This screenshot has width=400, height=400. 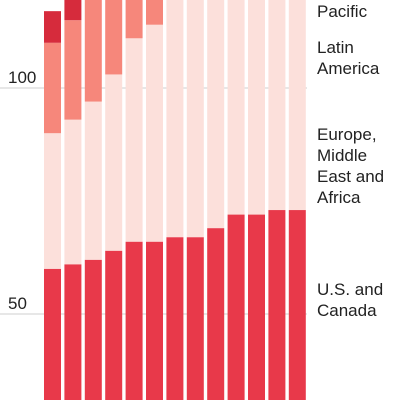 What do you see at coordinates (22, 190) in the screenshot?
I see `y-axis-tick-labels: 50100150` at bounding box center [22, 190].